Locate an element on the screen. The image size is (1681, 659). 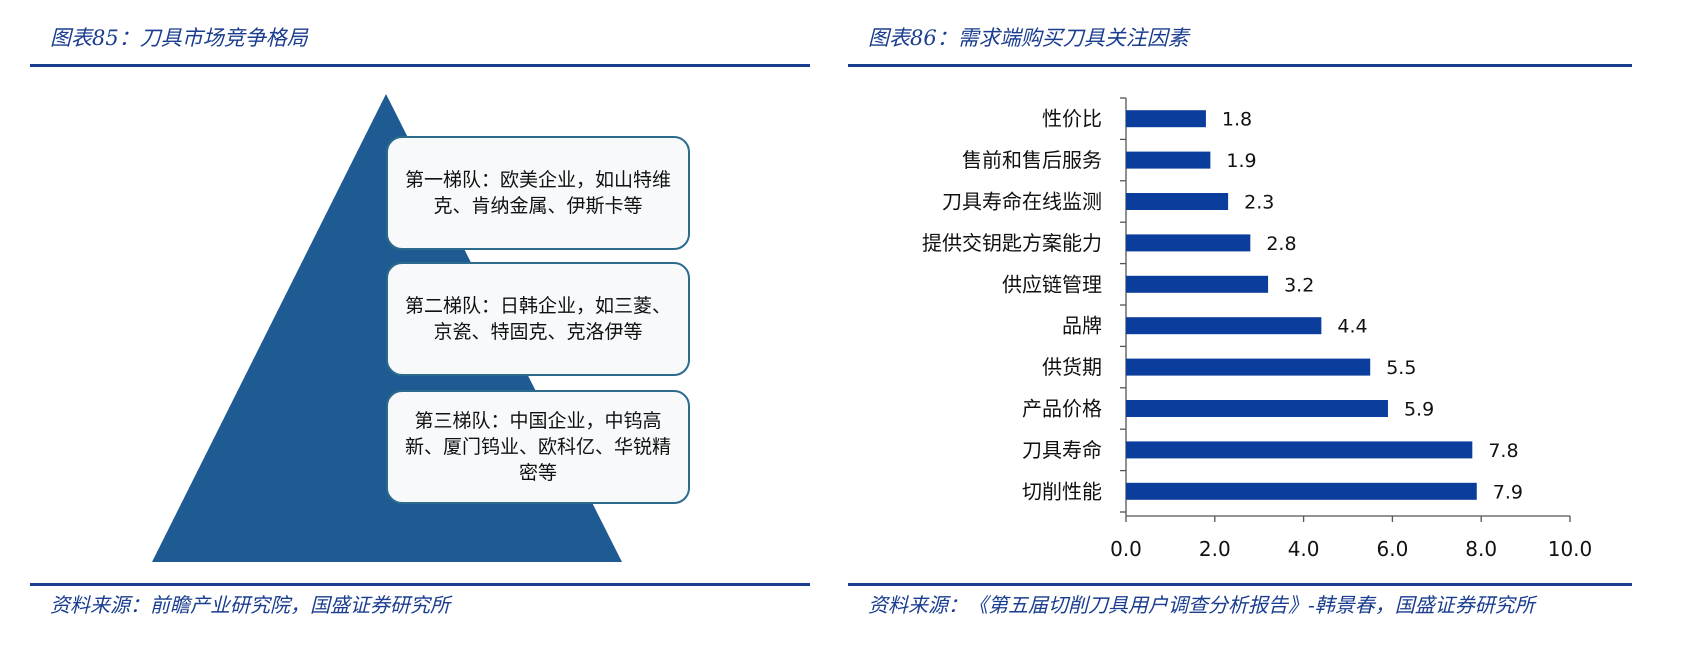
tier-2-text: 第二梯队：日韩企业，如三菱、京瓷、特固克、克洛伊等 is located at coordinates (537, 319).